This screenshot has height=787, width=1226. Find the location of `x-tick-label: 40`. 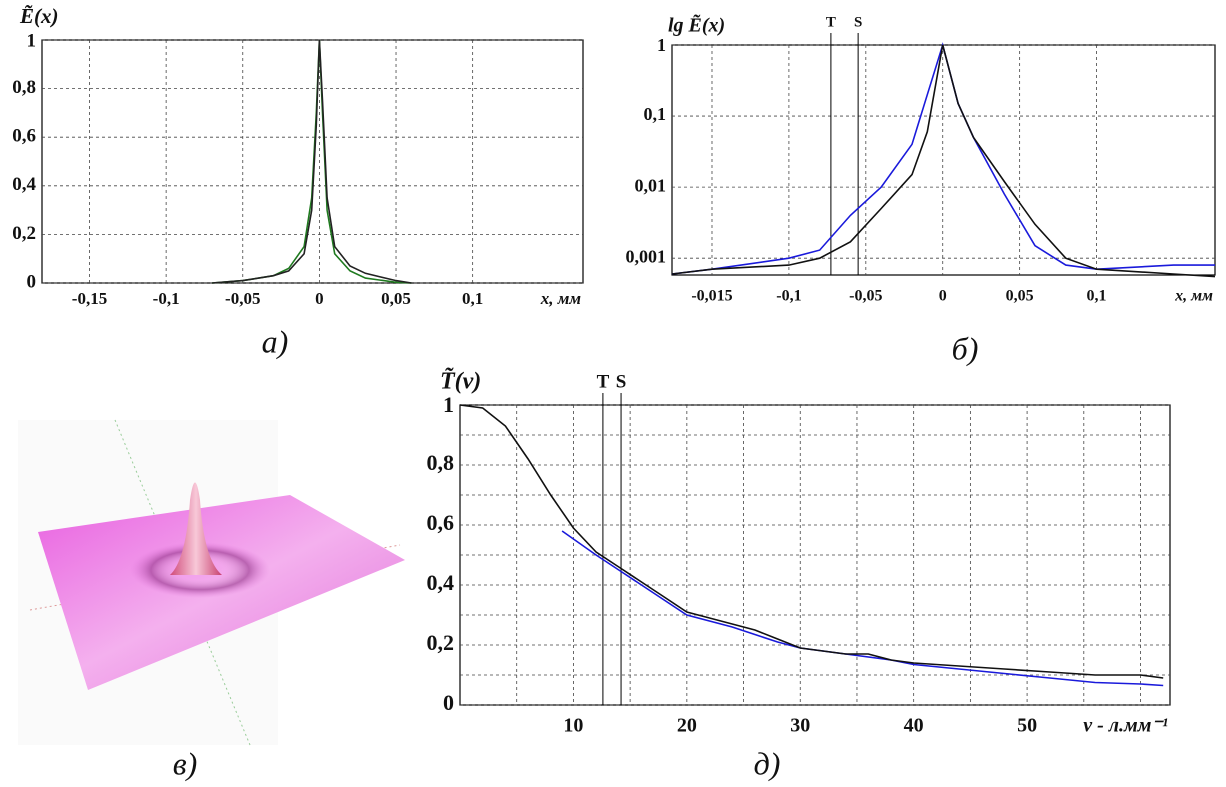

x-tick-label: 40 is located at coordinates (914, 726).